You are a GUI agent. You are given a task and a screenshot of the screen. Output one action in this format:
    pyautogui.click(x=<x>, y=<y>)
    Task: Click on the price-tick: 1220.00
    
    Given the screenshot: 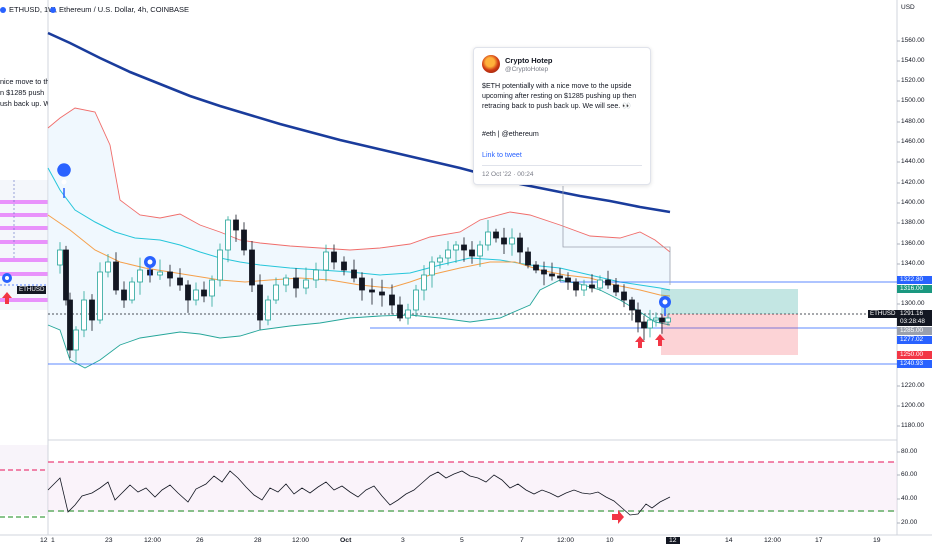 What is the action you would take?
    pyautogui.click(x=913, y=385)
    